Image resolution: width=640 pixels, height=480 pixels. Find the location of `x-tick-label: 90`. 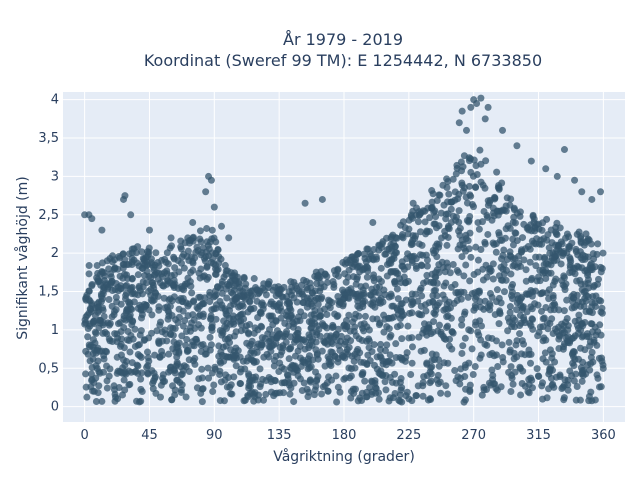

x-tick-label: 90 is located at coordinates (214, 435).